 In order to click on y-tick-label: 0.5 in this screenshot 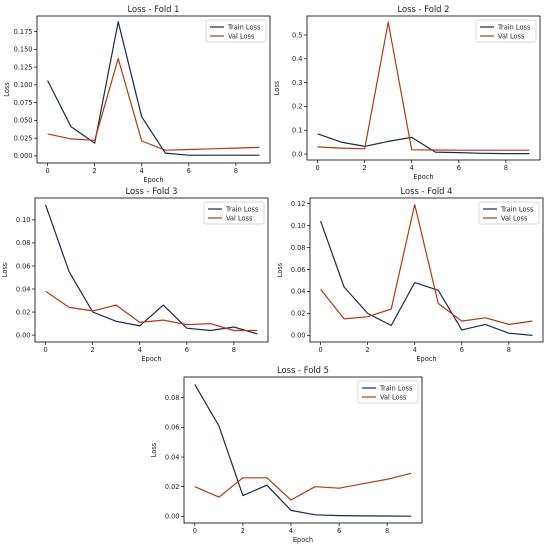, I will do `click(297, 35)`.